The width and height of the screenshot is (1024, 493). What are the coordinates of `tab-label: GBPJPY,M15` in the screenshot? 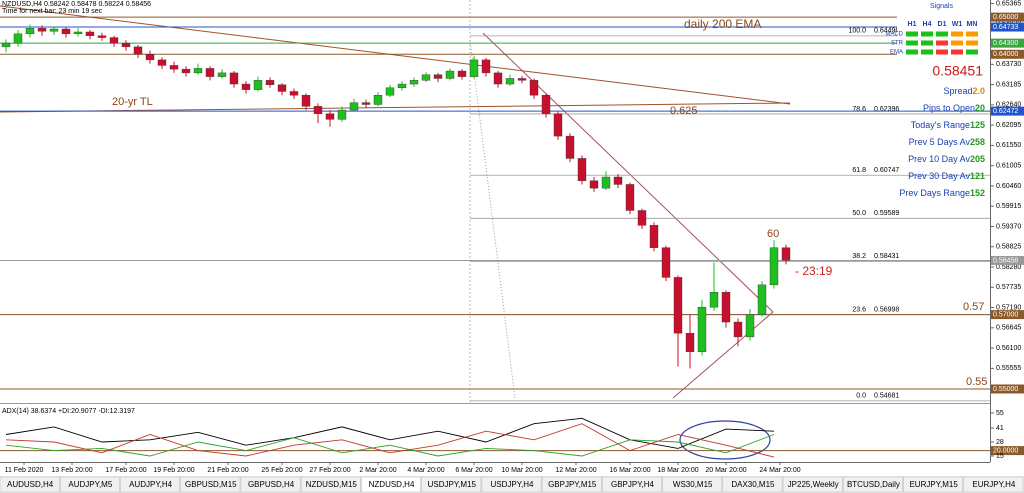 It's located at (572, 484).